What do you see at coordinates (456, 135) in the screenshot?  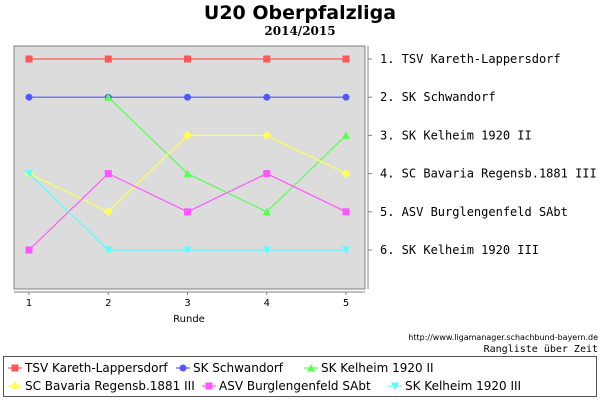 I see `rank-label: 3. SK Kelheim 1920 II` at bounding box center [456, 135].